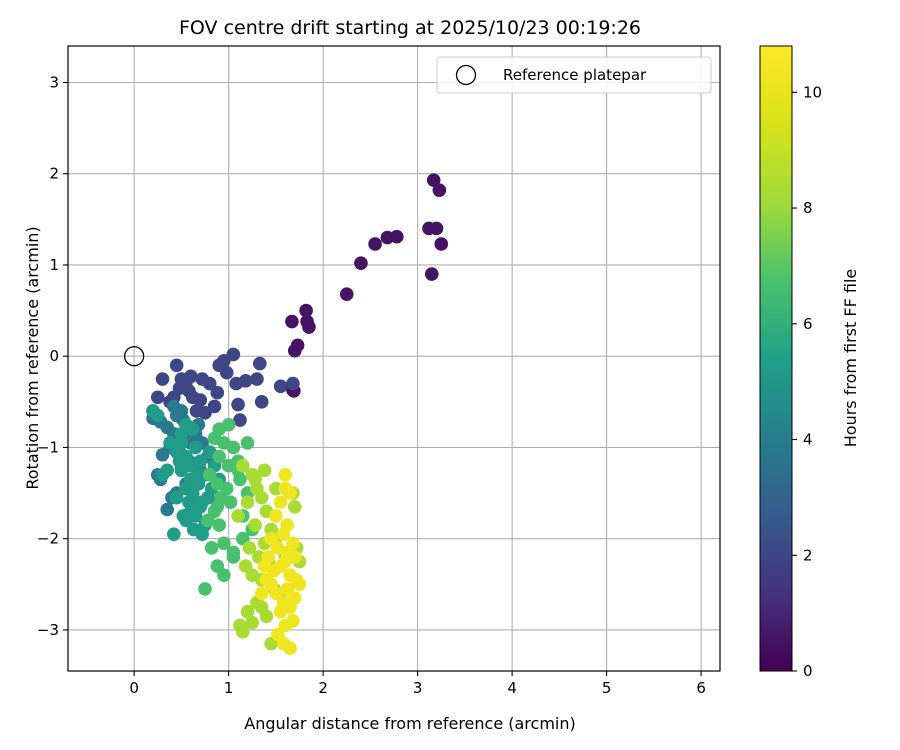 The height and width of the screenshot is (750, 900). What do you see at coordinates (229, 688) in the screenshot?
I see `x-tick-label: 1` at bounding box center [229, 688].